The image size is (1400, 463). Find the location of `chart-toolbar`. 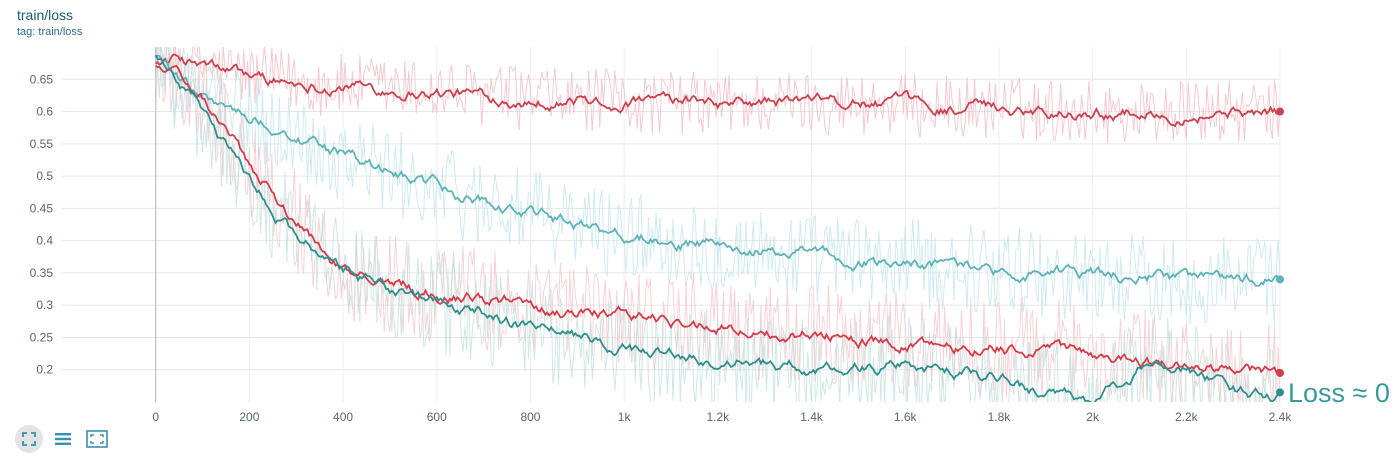

chart-toolbar is located at coordinates (63, 439).